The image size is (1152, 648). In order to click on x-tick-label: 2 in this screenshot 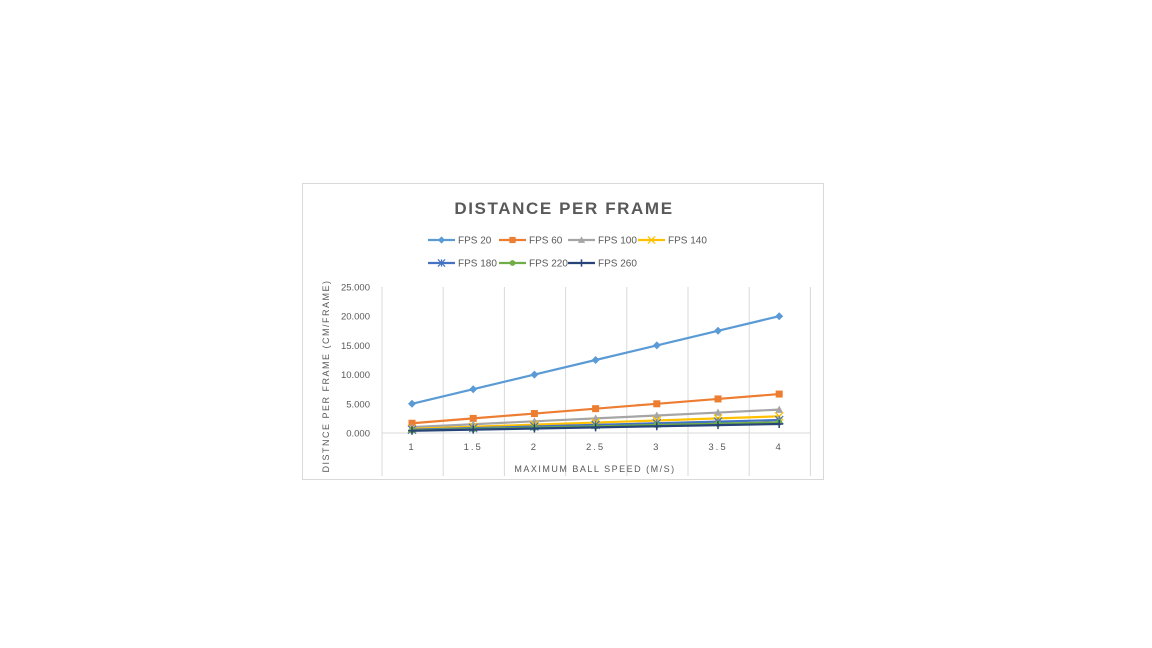, I will do `click(534, 447)`.